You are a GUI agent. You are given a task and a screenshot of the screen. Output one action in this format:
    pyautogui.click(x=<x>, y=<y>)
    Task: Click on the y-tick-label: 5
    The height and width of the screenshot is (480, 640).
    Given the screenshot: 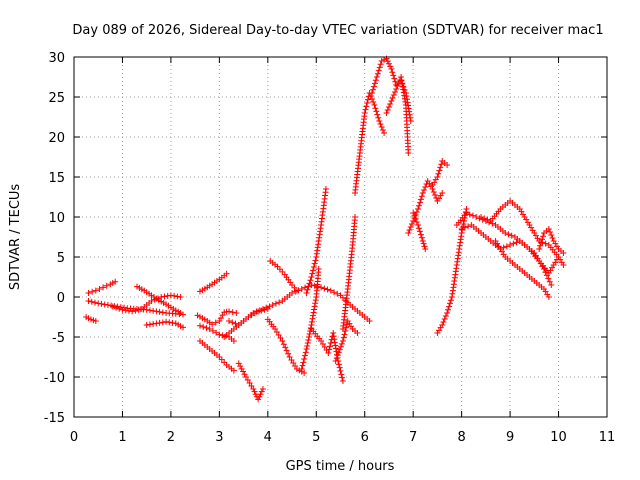 What is the action you would take?
    pyautogui.click(x=61, y=258)
    